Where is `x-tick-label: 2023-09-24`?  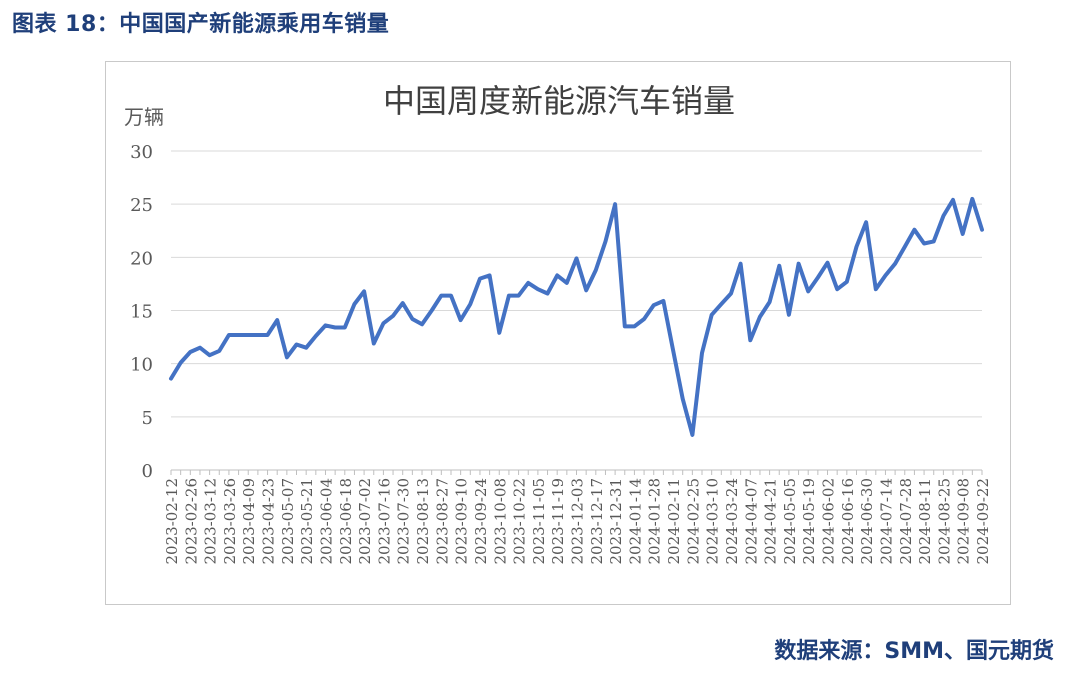
x-tick-label: 2023-09-24 is located at coordinates (481, 521).